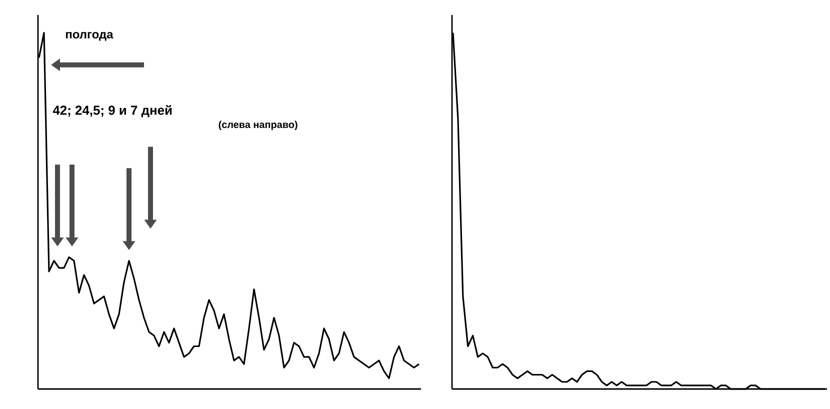  I want to click on annotation: 42; 24,5; 9 и 7 дней, so click(112, 111).